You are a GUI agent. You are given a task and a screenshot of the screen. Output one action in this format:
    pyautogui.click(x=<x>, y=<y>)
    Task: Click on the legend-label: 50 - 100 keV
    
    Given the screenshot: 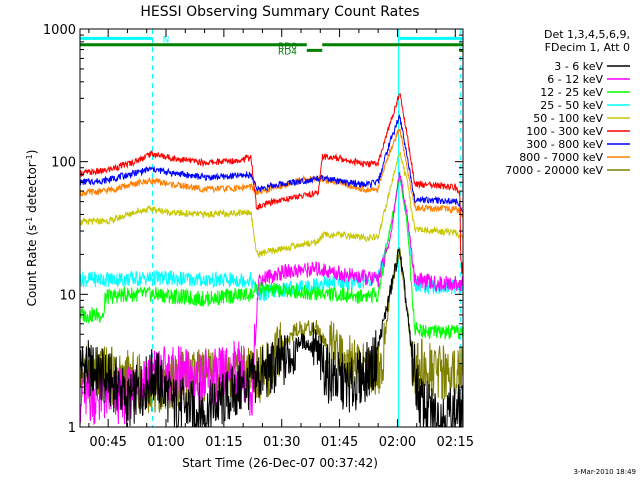 What is the action you would take?
    pyautogui.click(x=568, y=118)
    